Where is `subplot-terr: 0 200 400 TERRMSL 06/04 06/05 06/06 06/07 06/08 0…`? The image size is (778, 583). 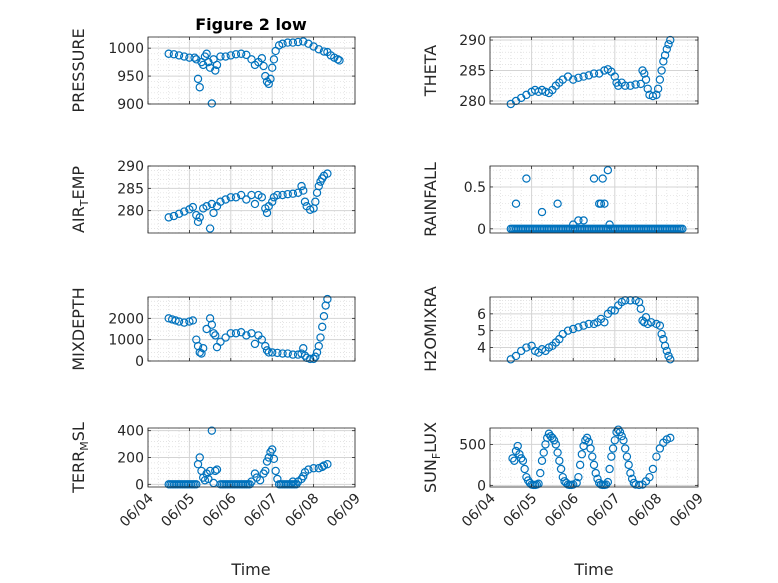 subplot-terr: 0 200 400 TERRMSL 06/04 06/05 06/06 06/07 06/08 0… is located at coordinates (216, 476).